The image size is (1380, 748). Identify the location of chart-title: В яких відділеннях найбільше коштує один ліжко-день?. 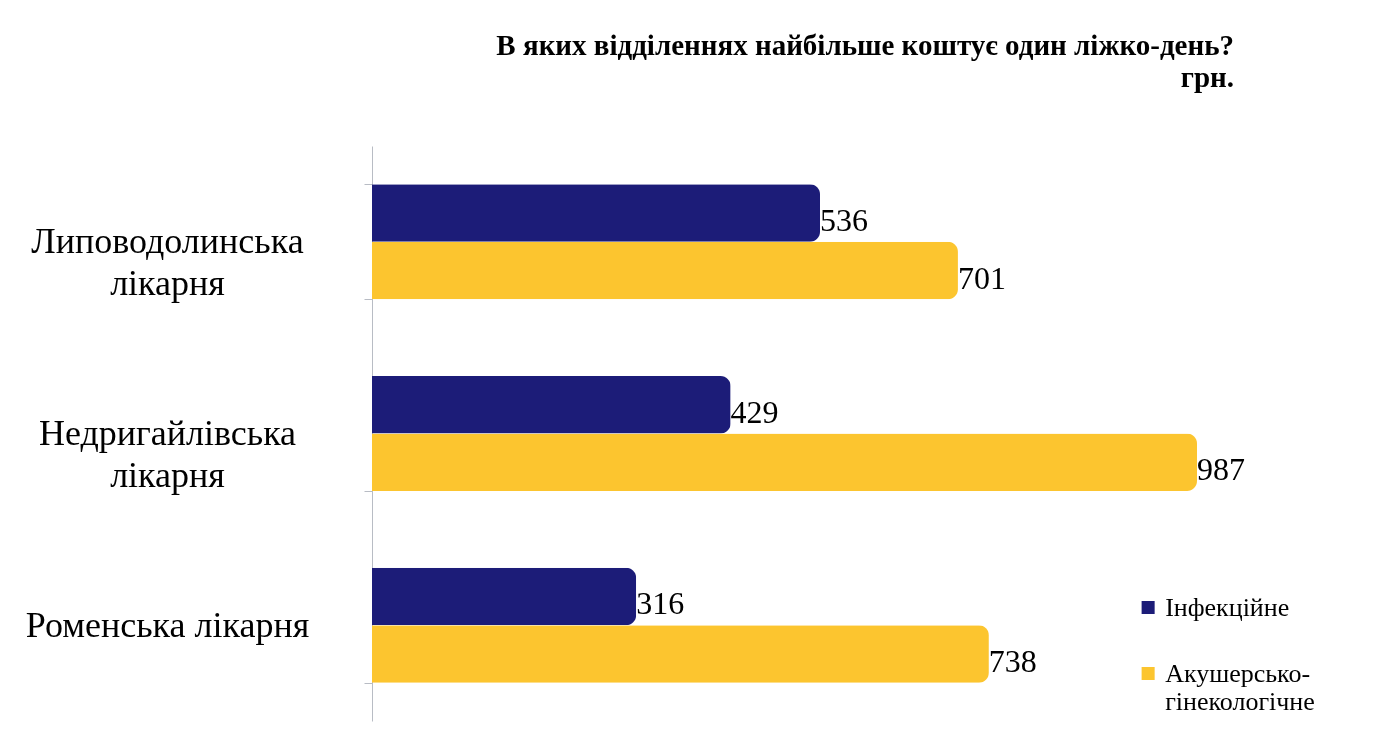
(865, 45).